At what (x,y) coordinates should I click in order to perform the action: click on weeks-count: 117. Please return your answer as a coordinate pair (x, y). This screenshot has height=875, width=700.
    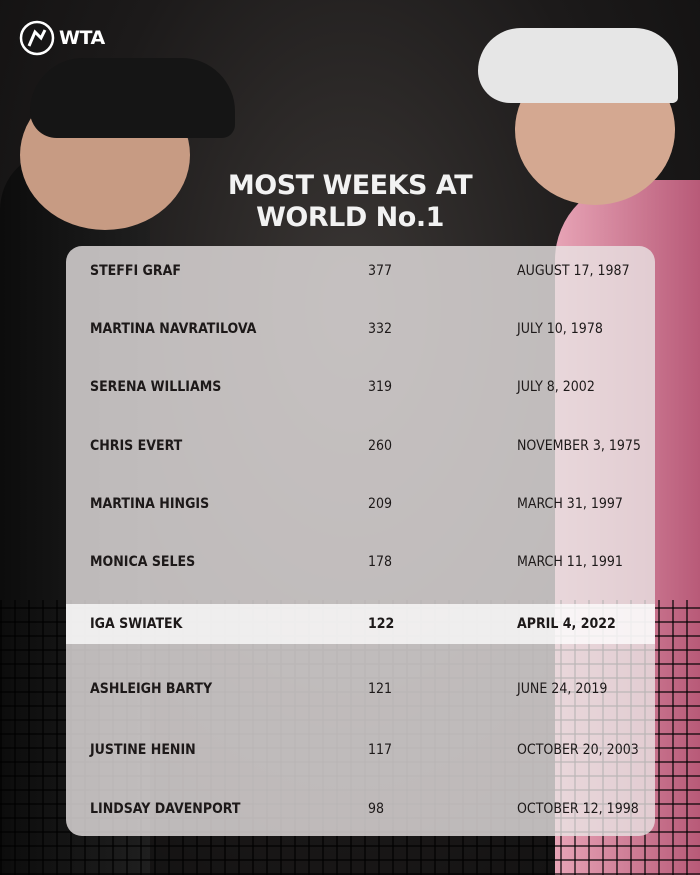
    Looking at the image, I should click on (380, 750).